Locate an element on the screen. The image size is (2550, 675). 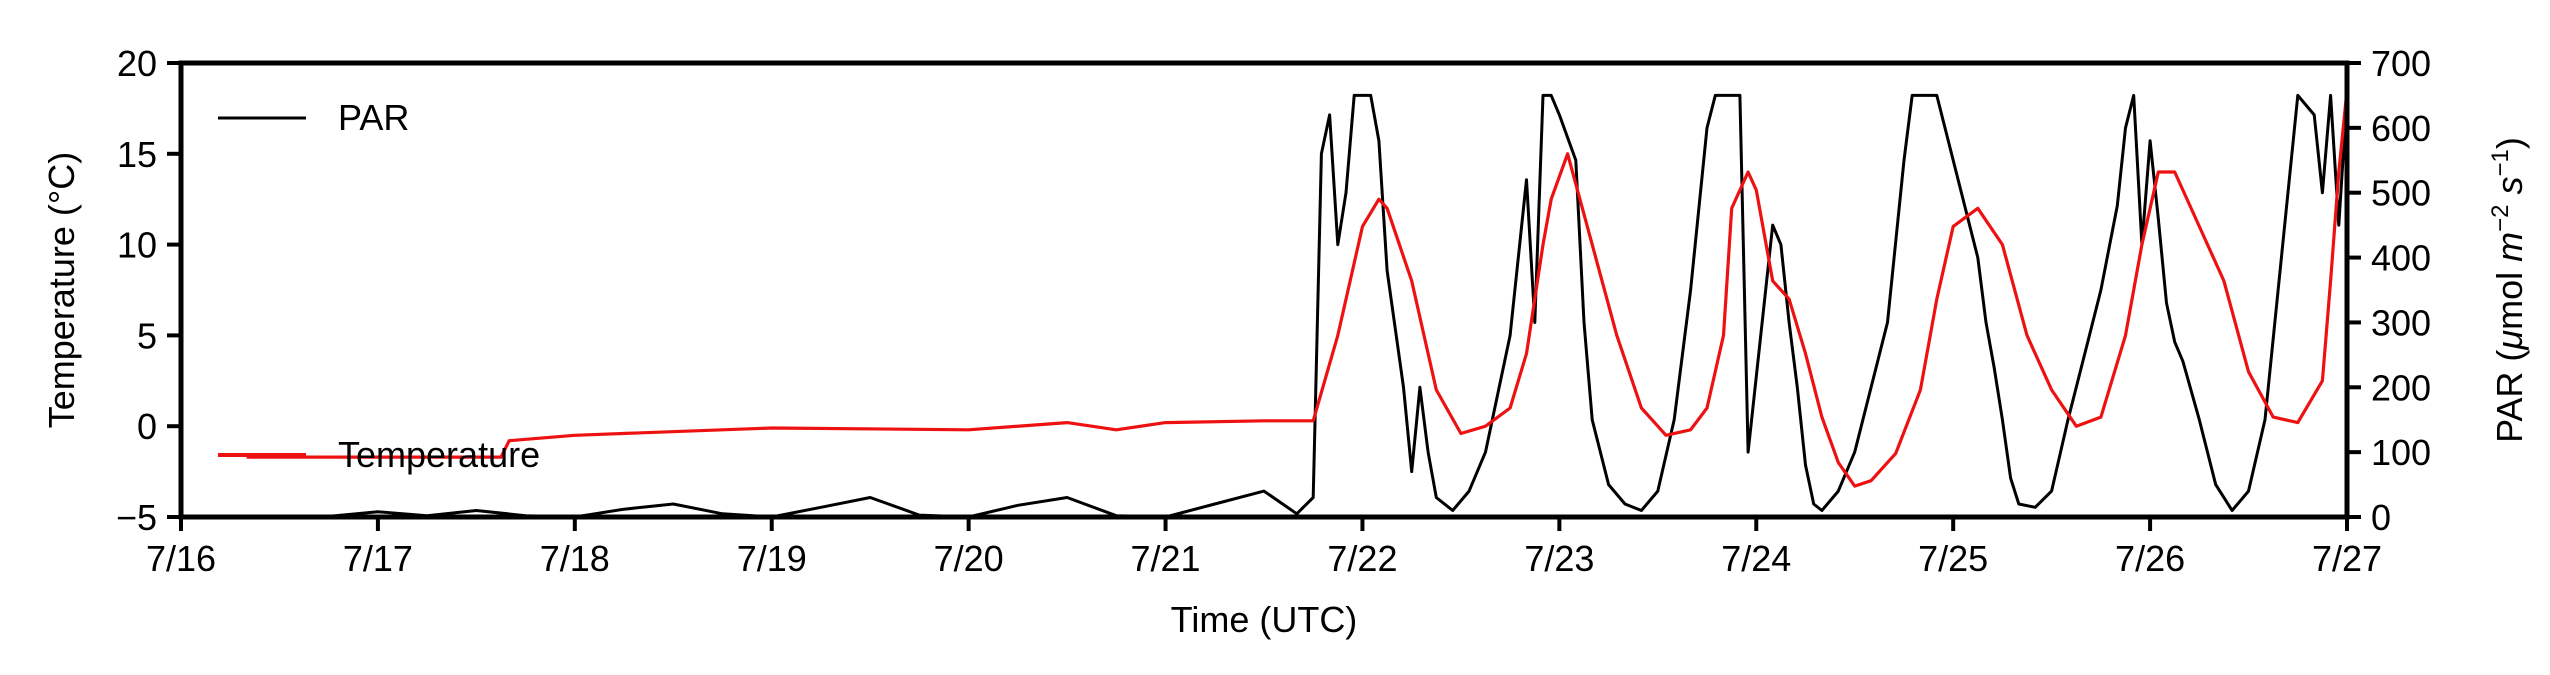
y-axis-right-label-s: s is located at coordinates (2509, 185).